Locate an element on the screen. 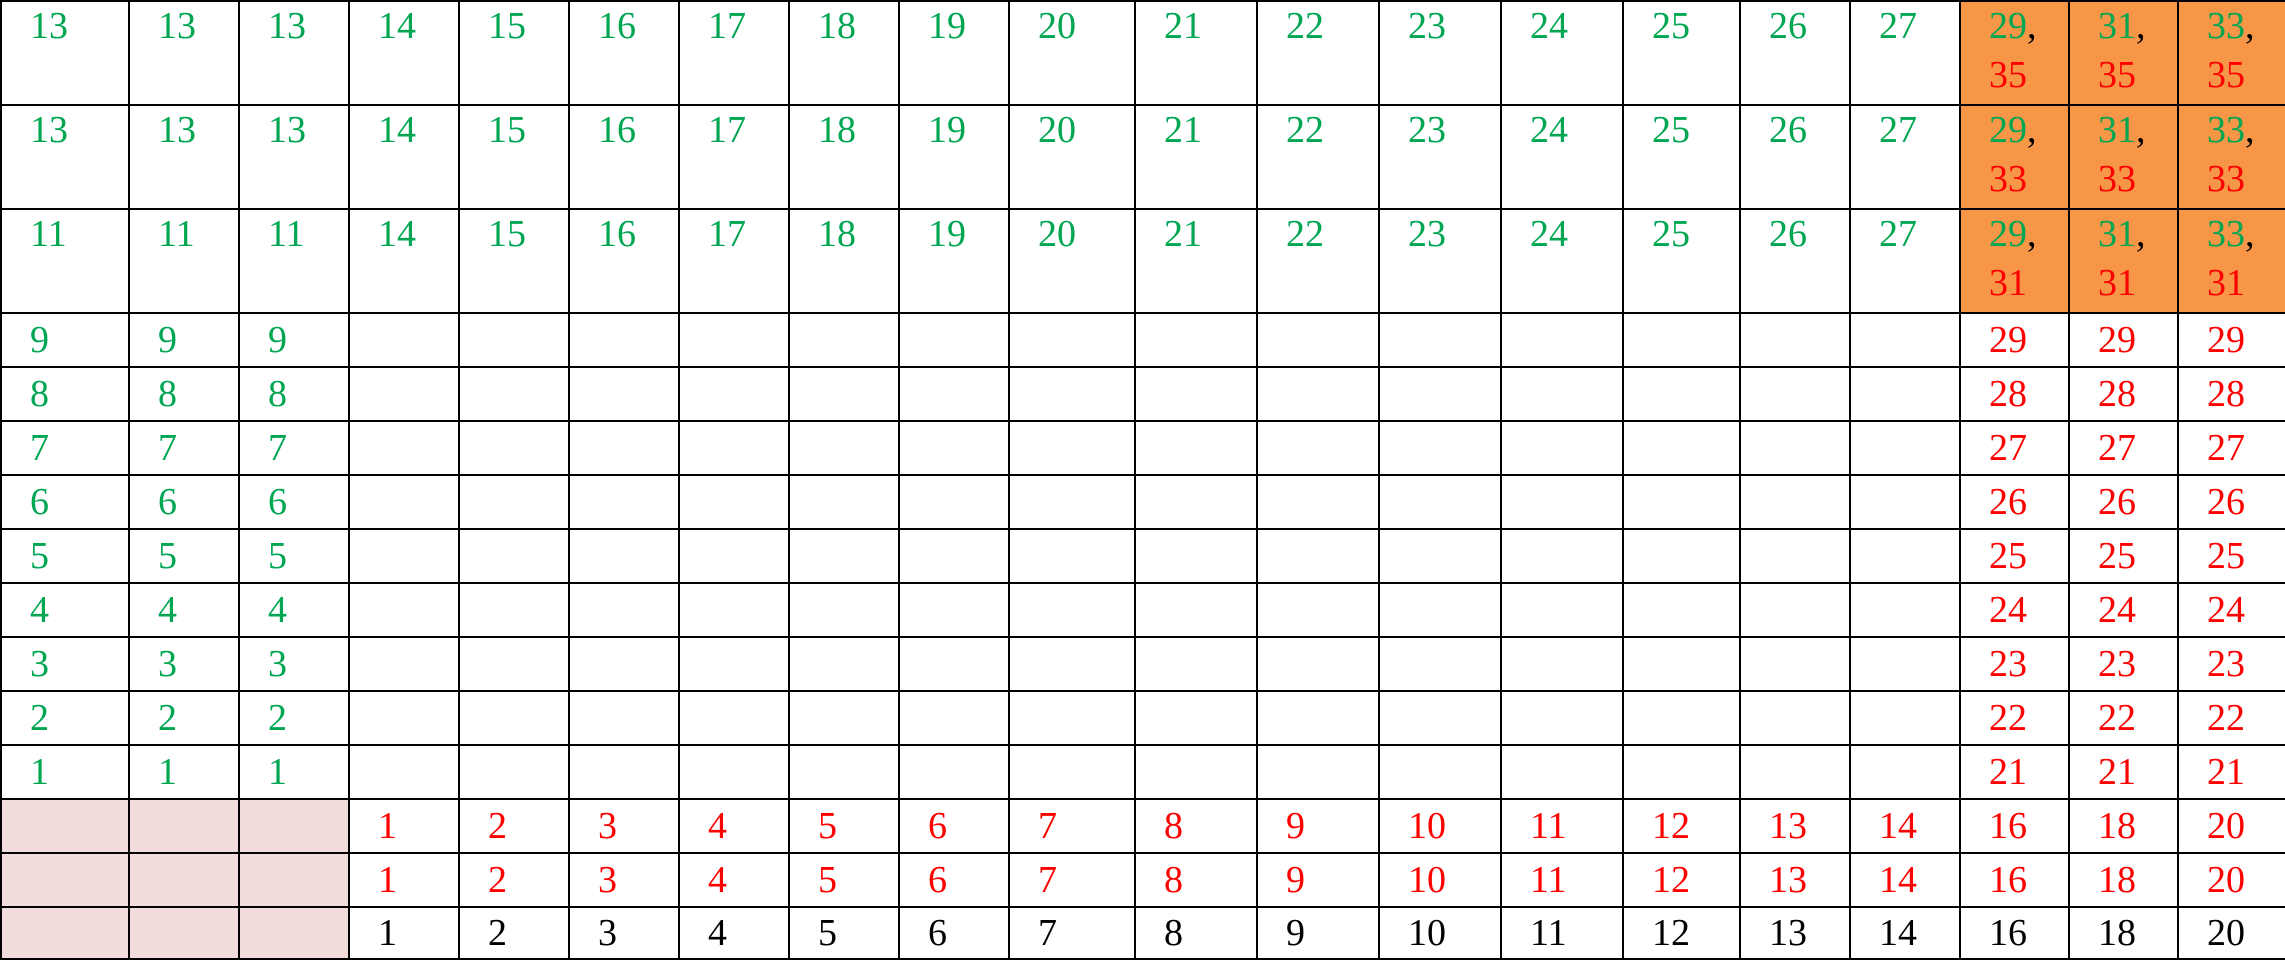 This screenshot has width=2285, height=962. table-cell: 7 is located at coordinates (184, 448).